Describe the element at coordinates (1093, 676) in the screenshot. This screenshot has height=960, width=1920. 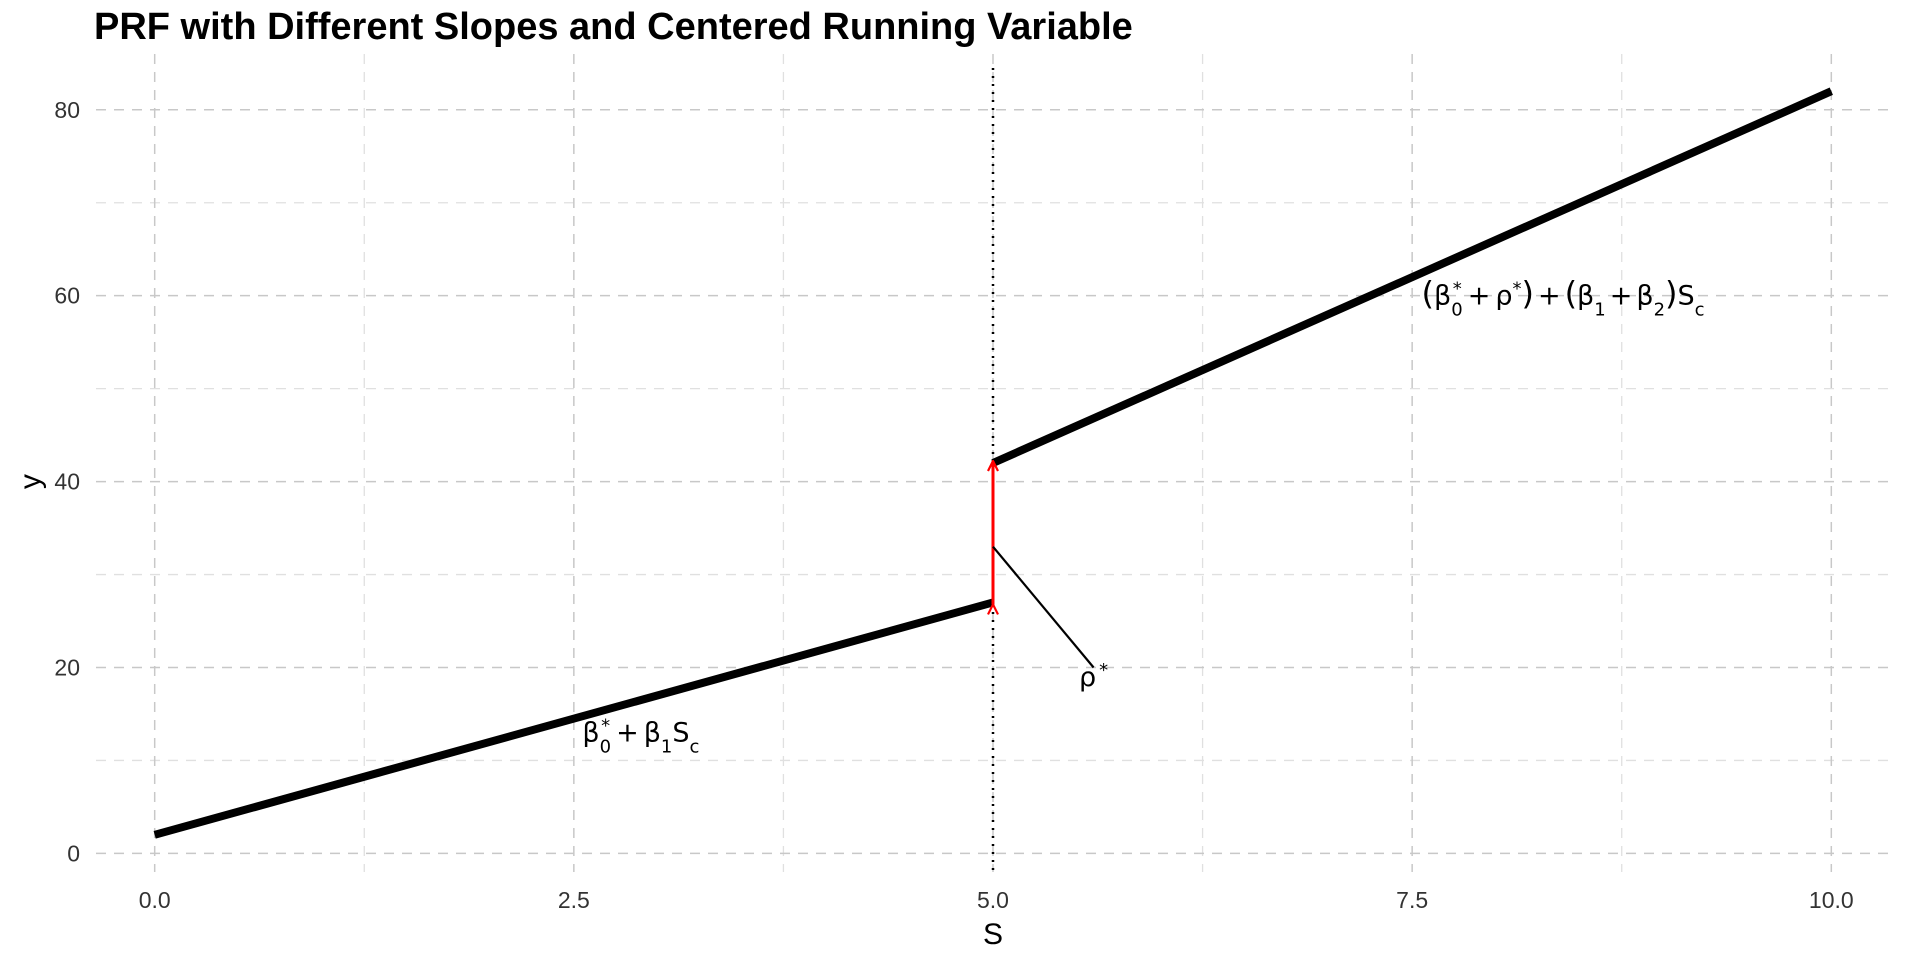
I see `annotation-rho: ρ *` at that location.